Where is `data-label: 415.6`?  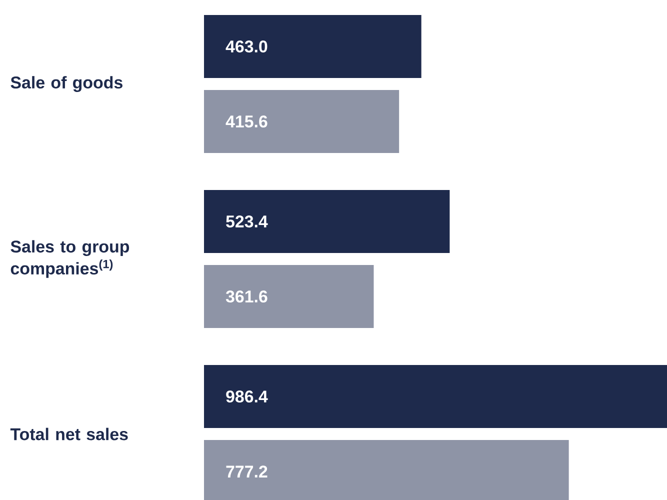 data-label: 415.6 is located at coordinates (247, 122).